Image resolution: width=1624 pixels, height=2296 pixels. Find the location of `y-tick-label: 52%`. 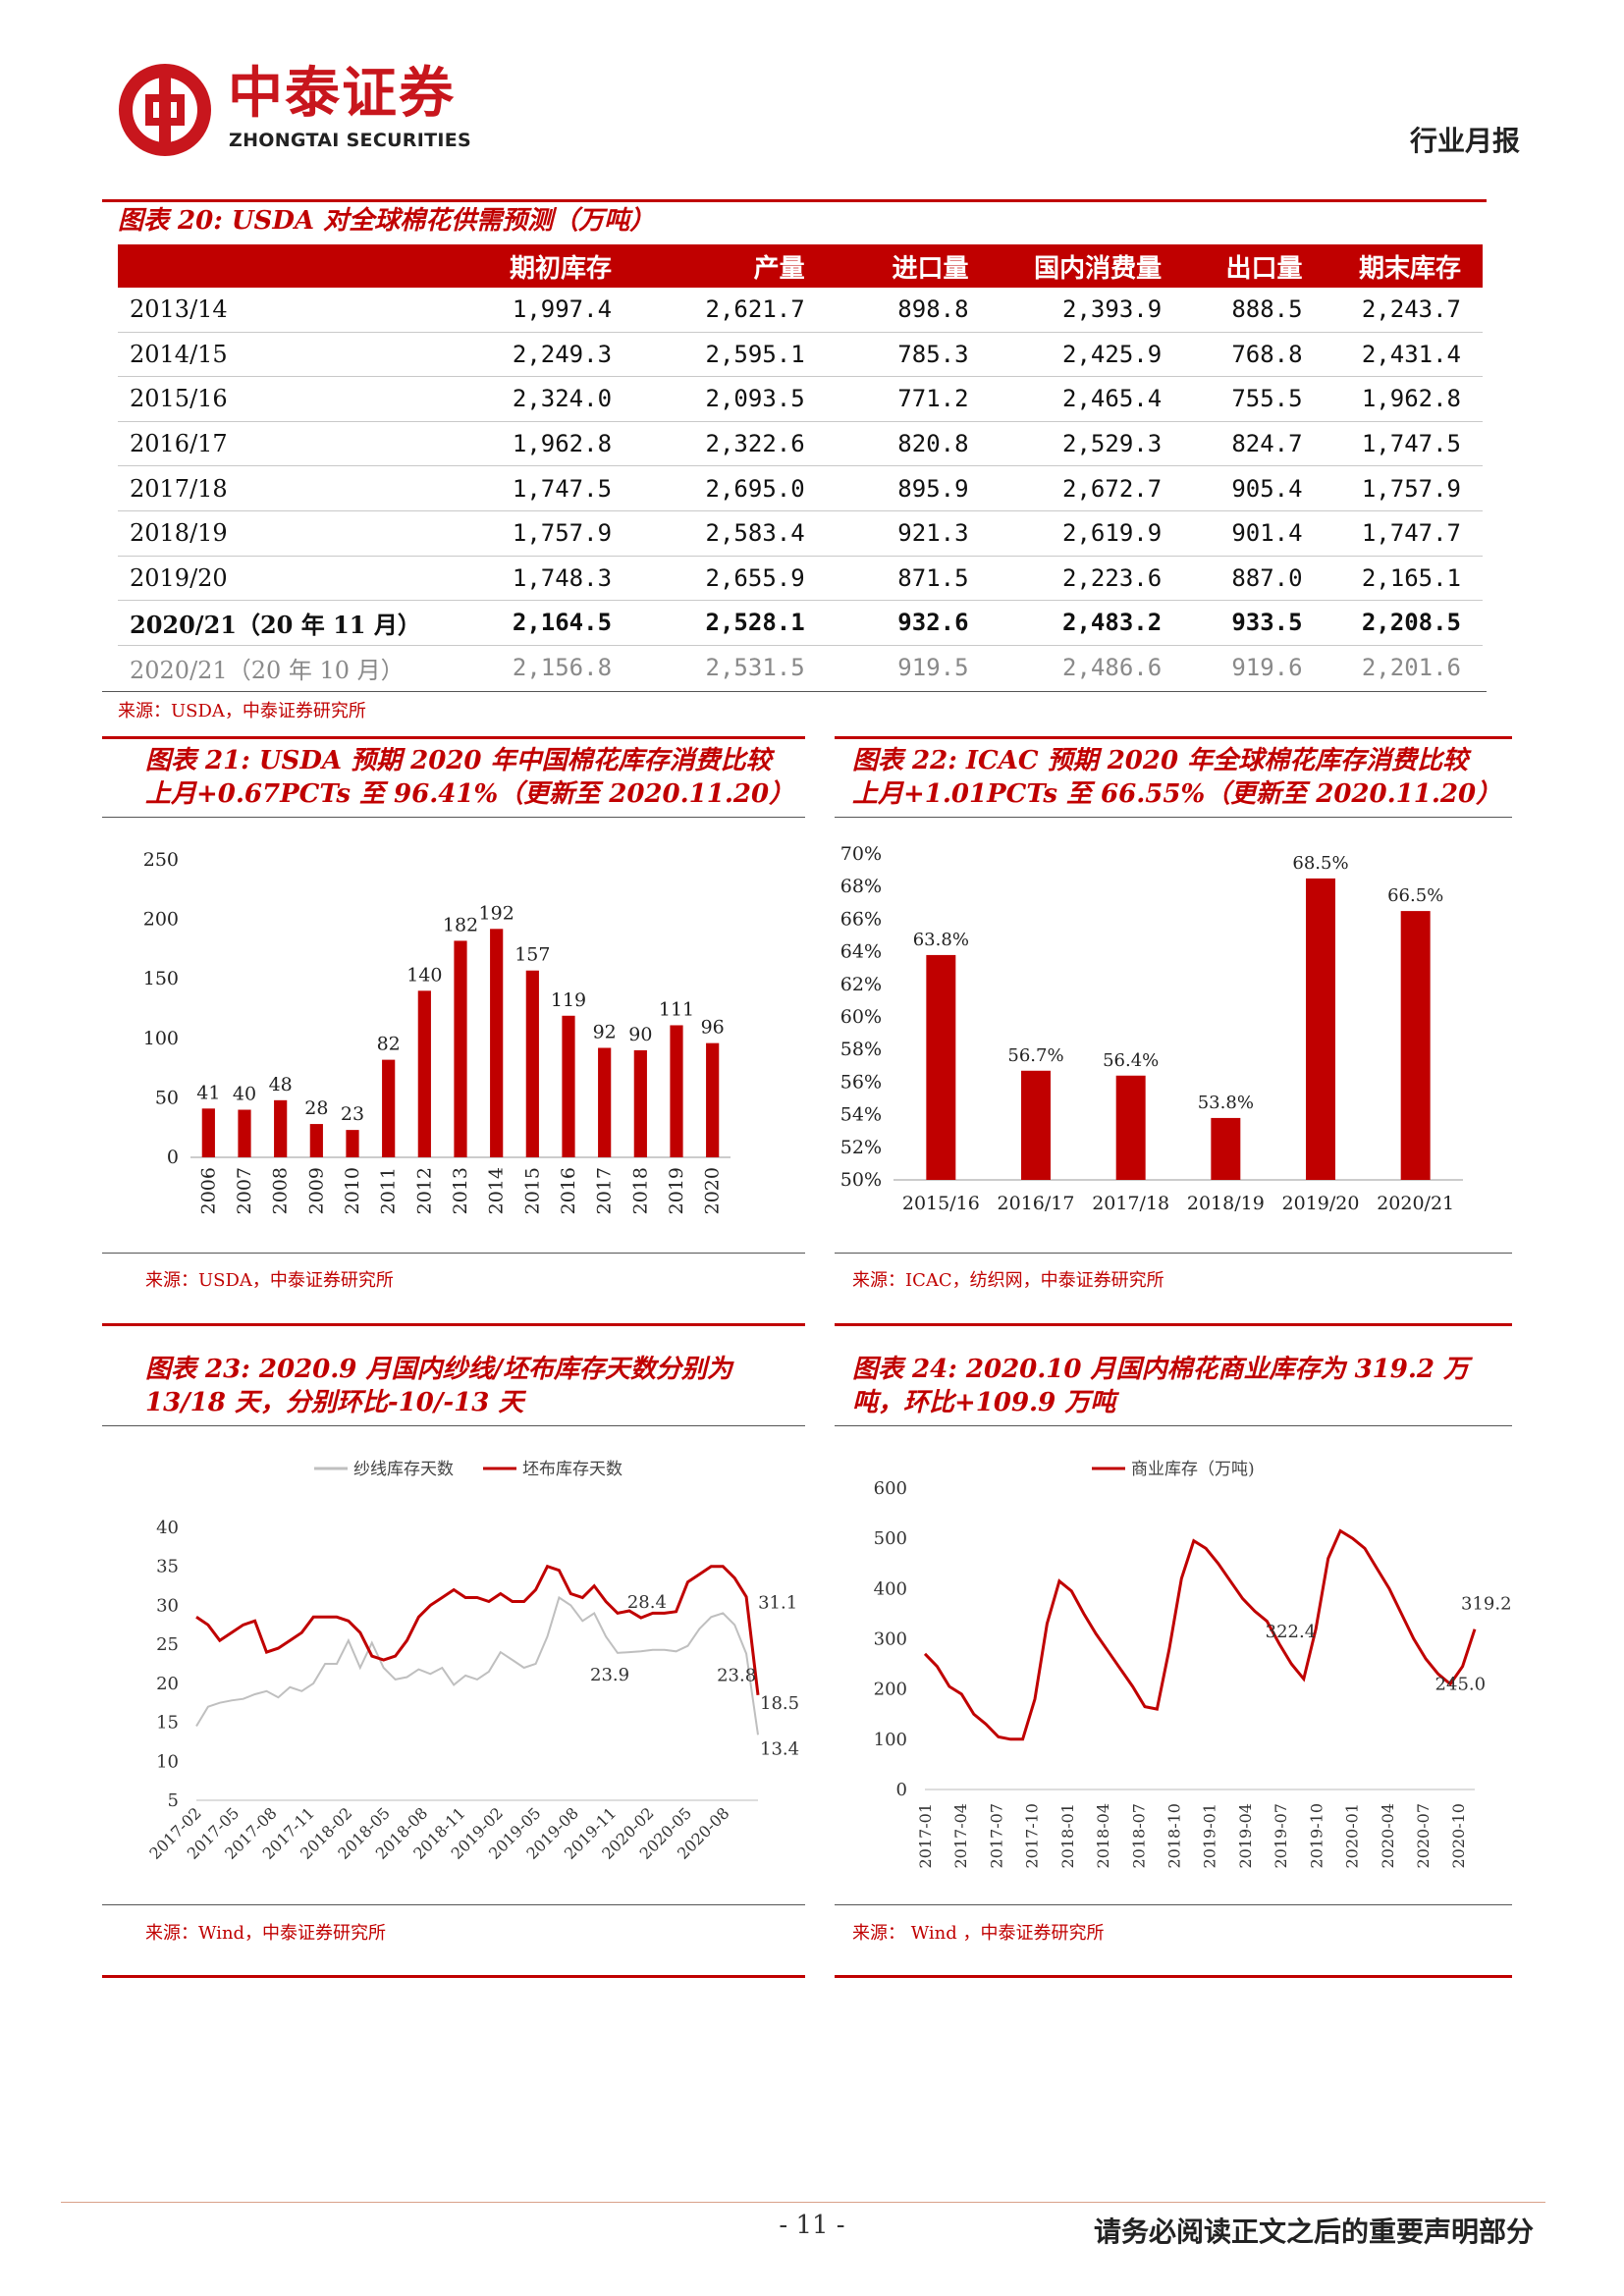

y-tick-label: 52% is located at coordinates (861, 1147).